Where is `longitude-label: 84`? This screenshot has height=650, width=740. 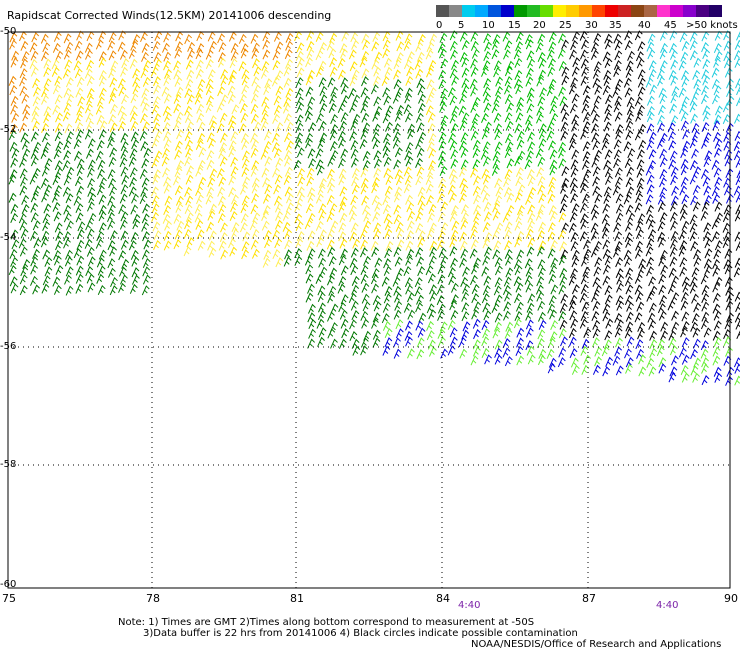 longitude-label: 84 is located at coordinates (443, 598).